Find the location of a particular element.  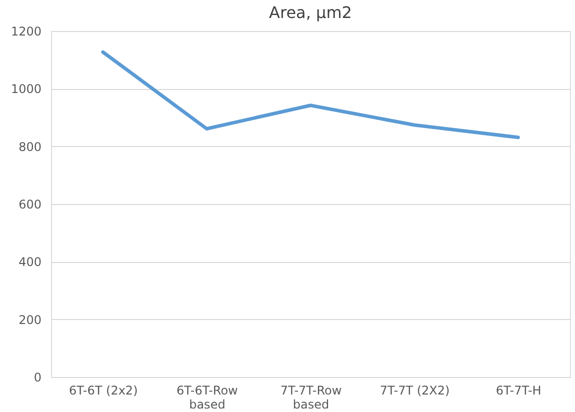

y-tick-label: 0 is located at coordinates (38, 377).